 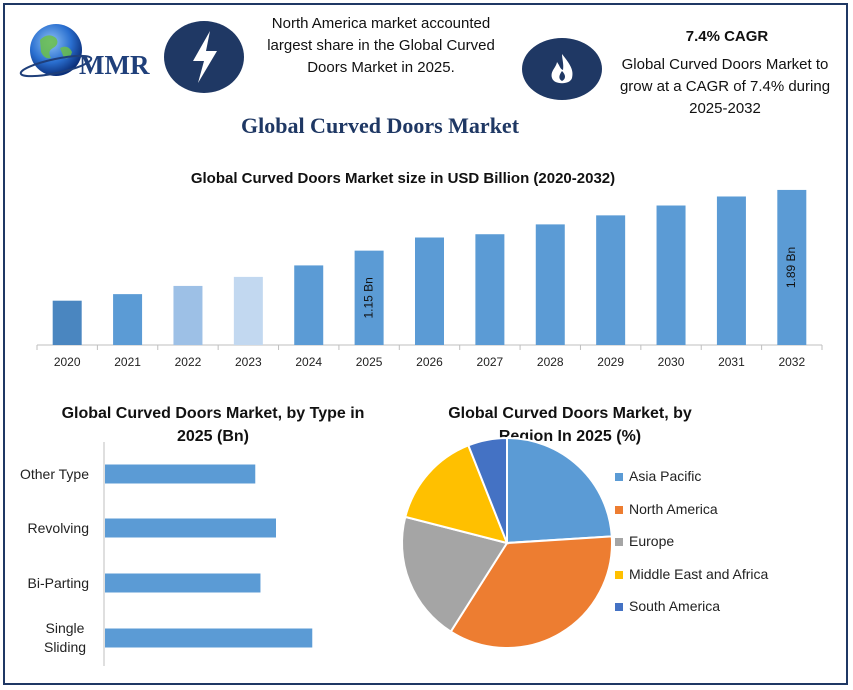 I want to click on legend-label: Asia Pacific, so click(x=665, y=476).